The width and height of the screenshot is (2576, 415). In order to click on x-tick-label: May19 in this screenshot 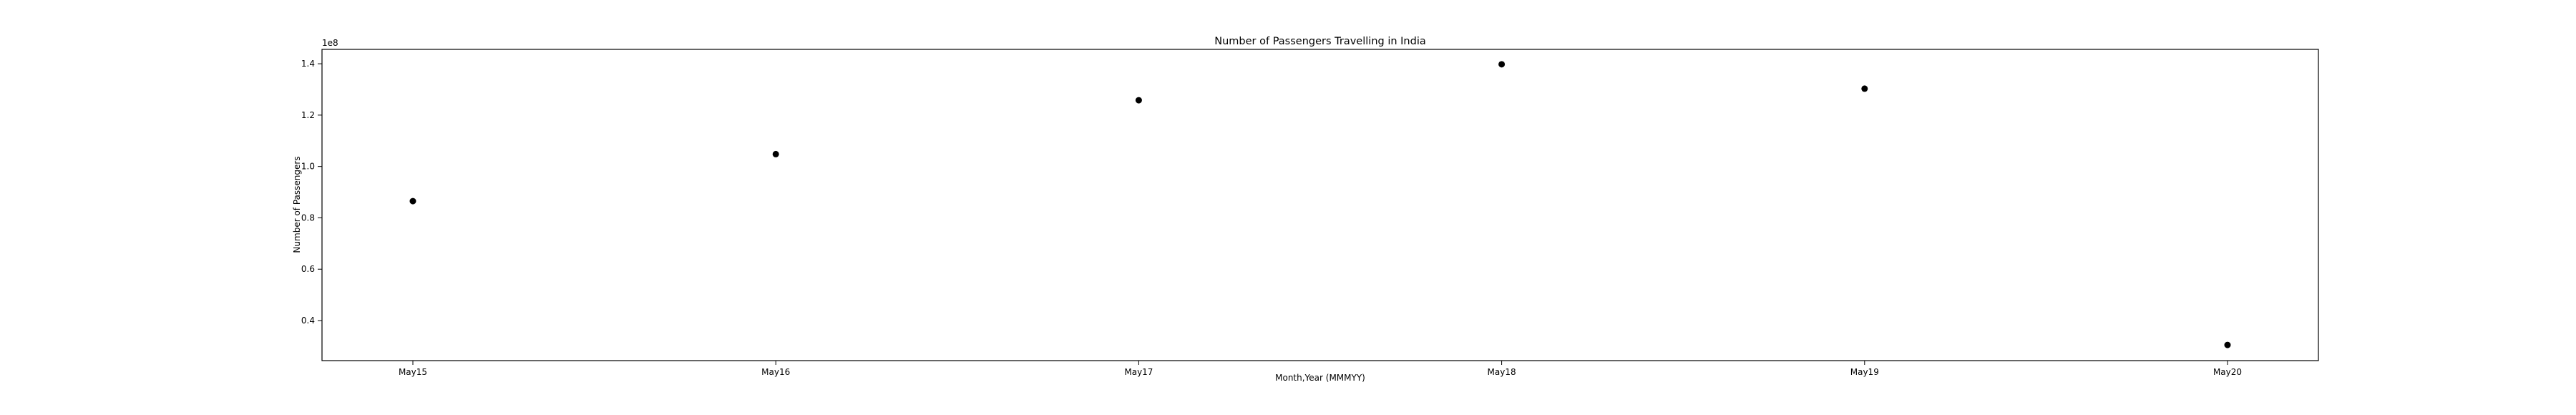, I will do `click(1864, 372)`.